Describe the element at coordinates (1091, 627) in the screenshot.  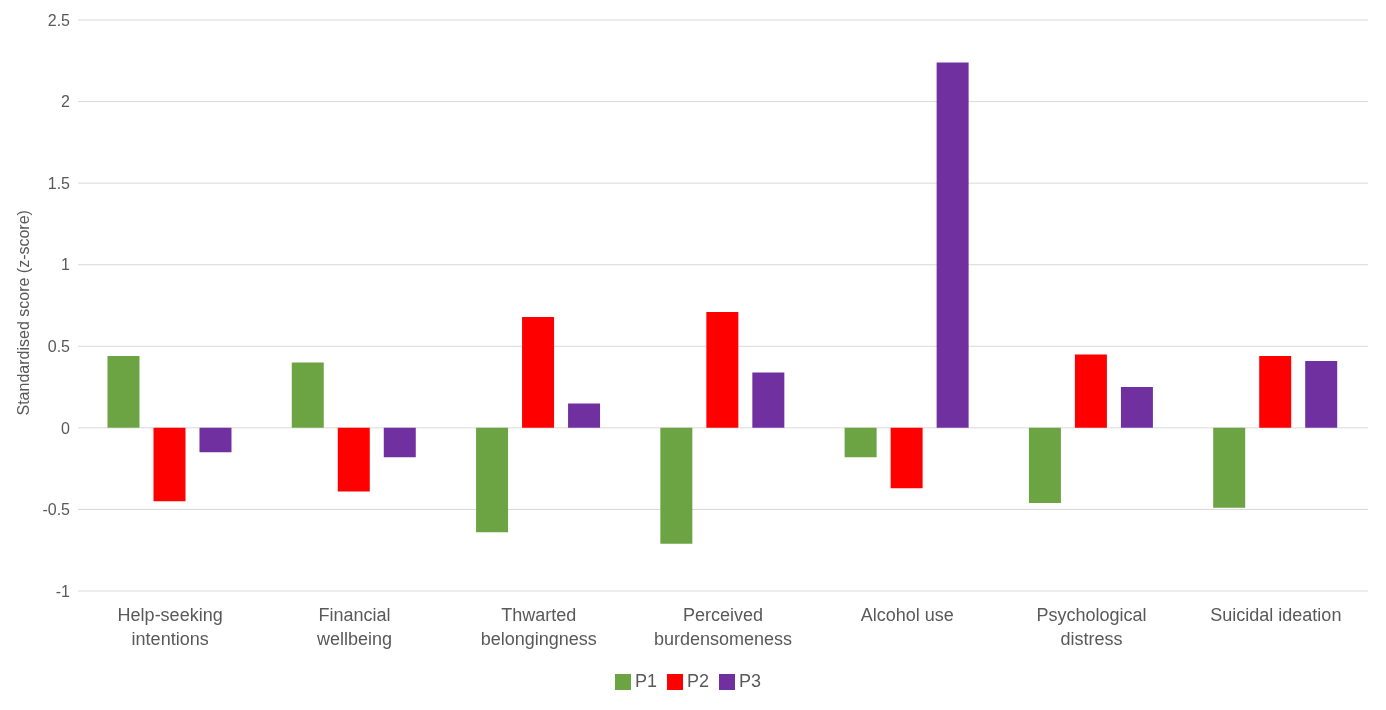
I see `x-tick-label: Psychological distress` at that location.